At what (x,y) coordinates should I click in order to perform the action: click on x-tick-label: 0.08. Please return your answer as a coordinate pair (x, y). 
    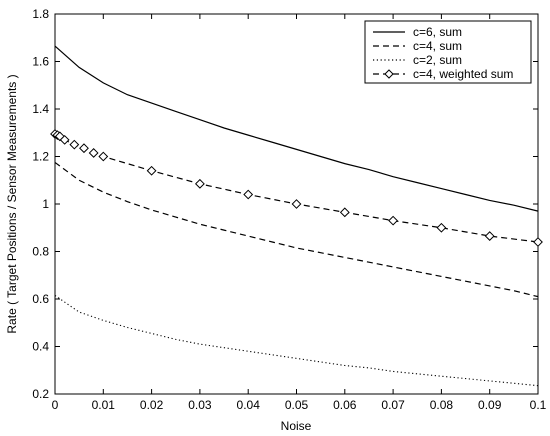
    Looking at the image, I should click on (442, 405).